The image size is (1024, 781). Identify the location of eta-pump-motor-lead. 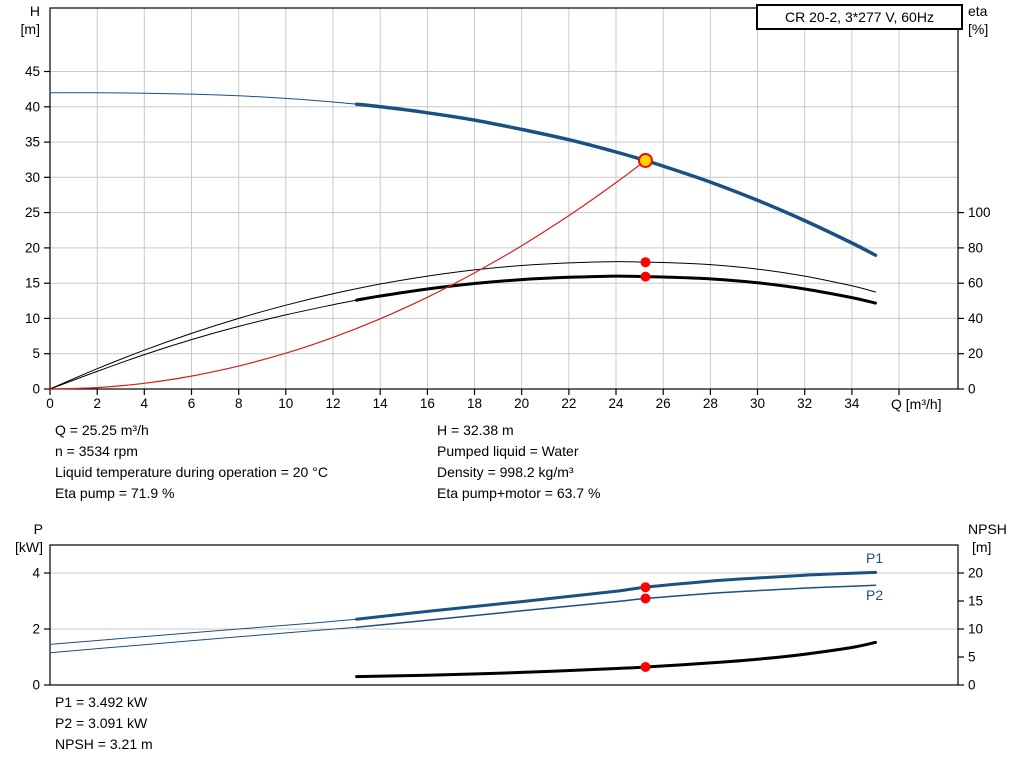
(203, 344).